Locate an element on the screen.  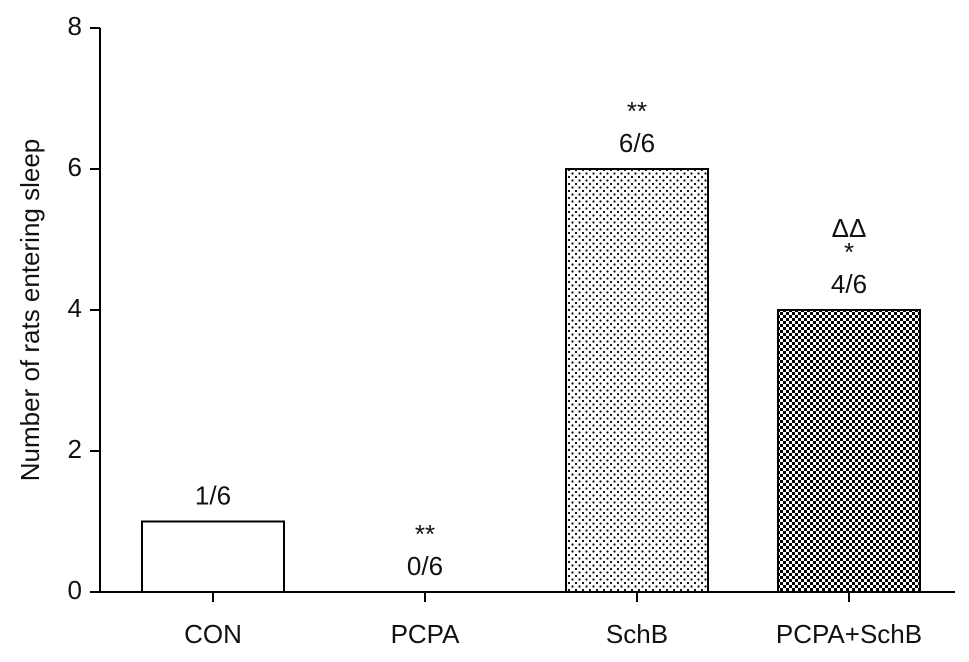
y-tick-label: 8 is located at coordinates (75, 26).